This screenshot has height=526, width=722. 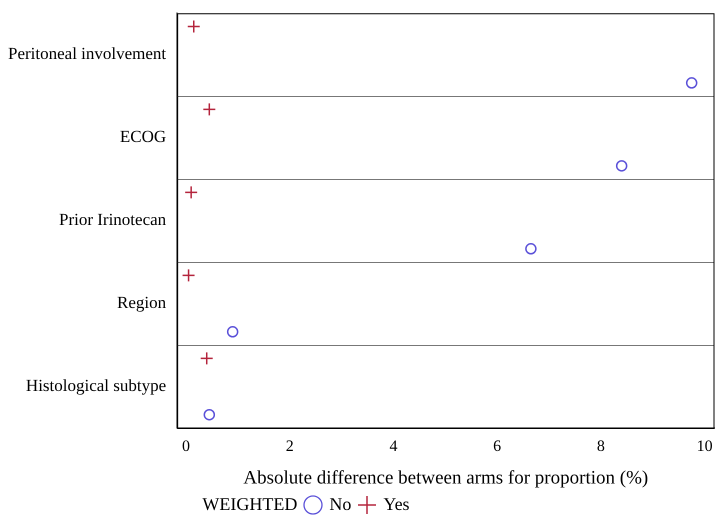 What do you see at coordinates (600, 446) in the screenshot?
I see `x-tick-label: 8` at bounding box center [600, 446].